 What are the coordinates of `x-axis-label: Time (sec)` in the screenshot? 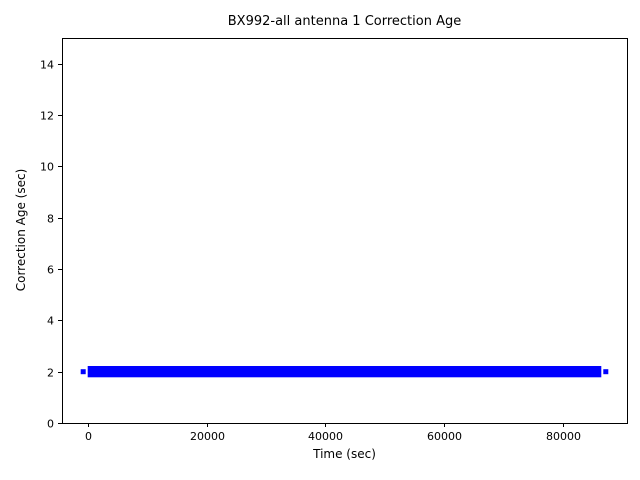 It's located at (344, 454).